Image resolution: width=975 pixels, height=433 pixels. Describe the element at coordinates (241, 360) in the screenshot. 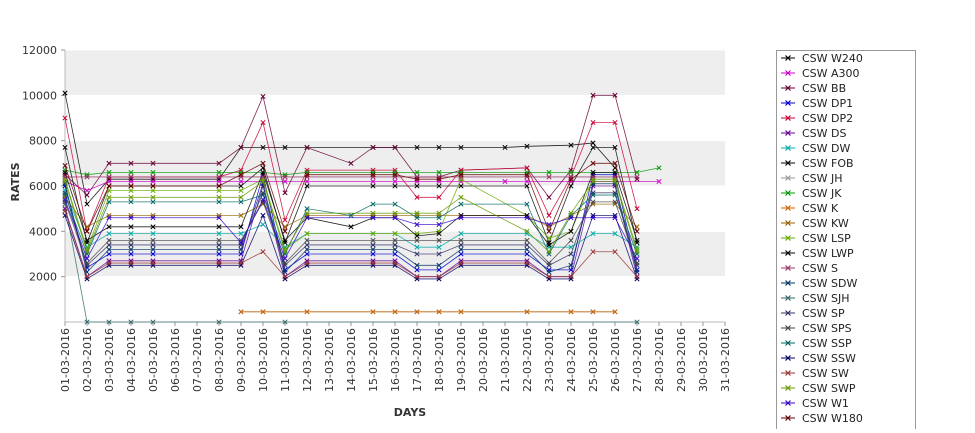

I see `x-tick-label: 09-03-2016` at that location.